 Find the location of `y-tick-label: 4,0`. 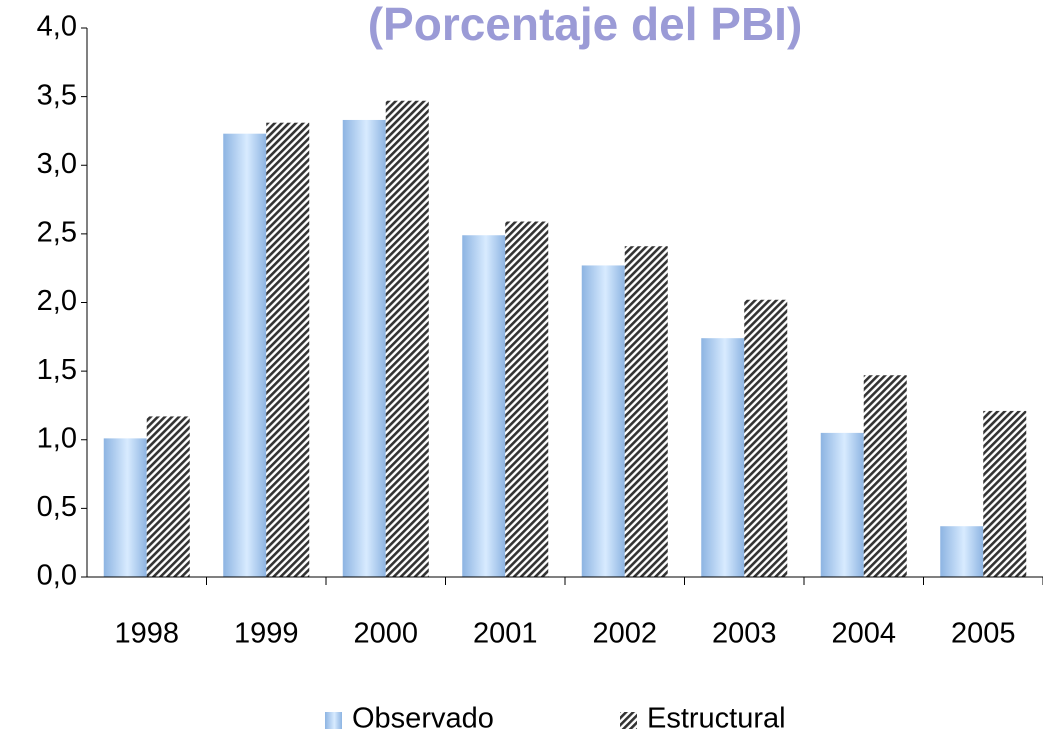

y-tick-label: 4,0 is located at coordinates (57, 27).